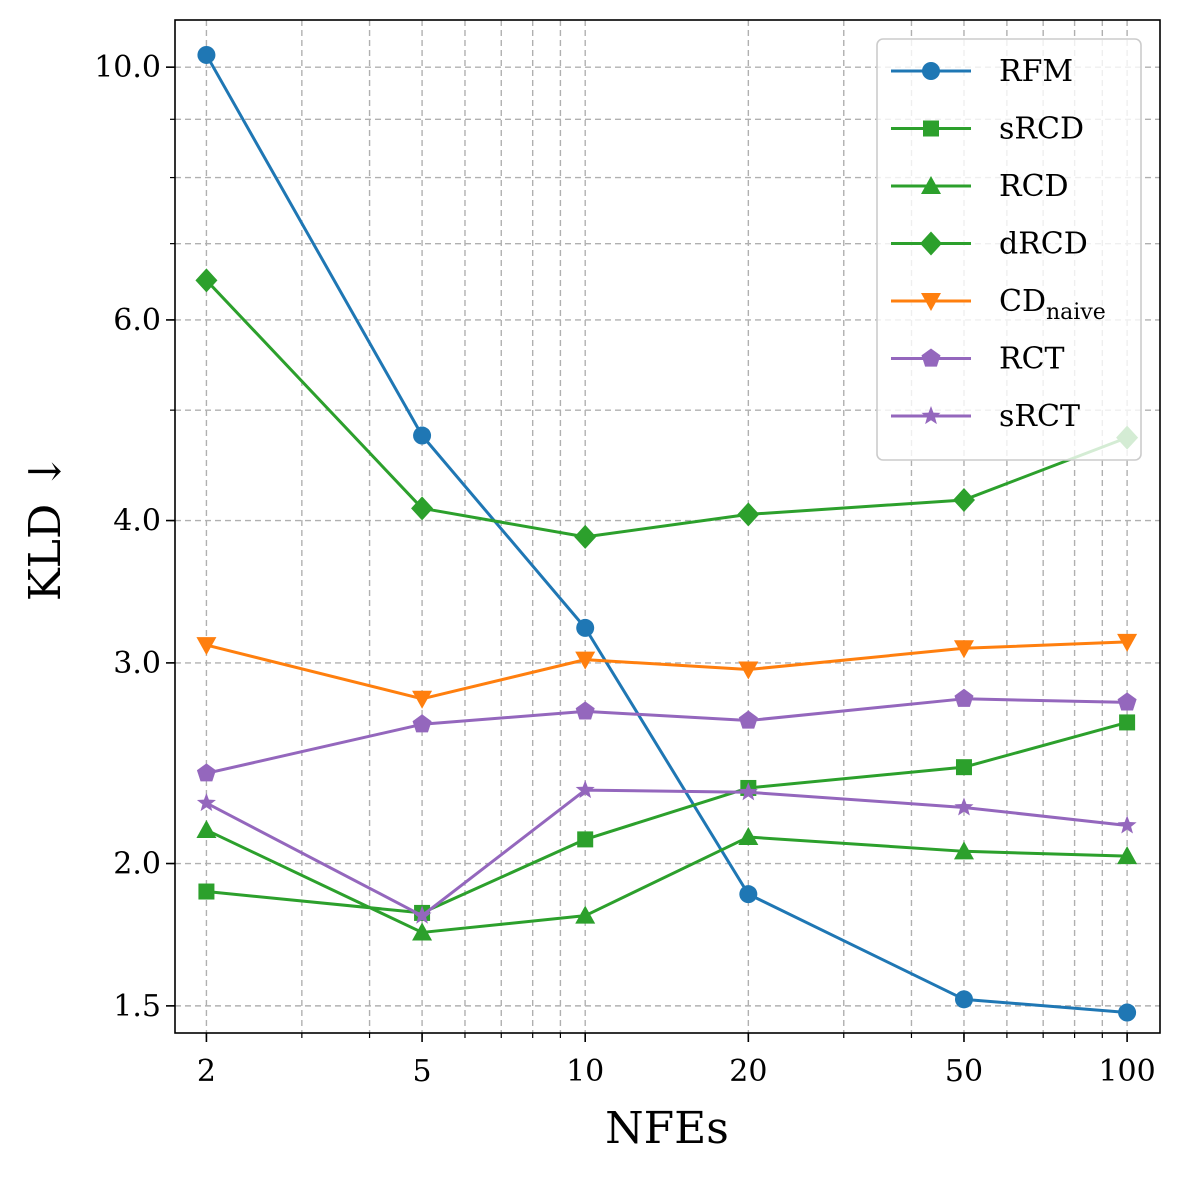 The image size is (1180, 1180). Describe the element at coordinates (748, 1071) in the screenshot. I see `x-tick-label: 20` at that location.